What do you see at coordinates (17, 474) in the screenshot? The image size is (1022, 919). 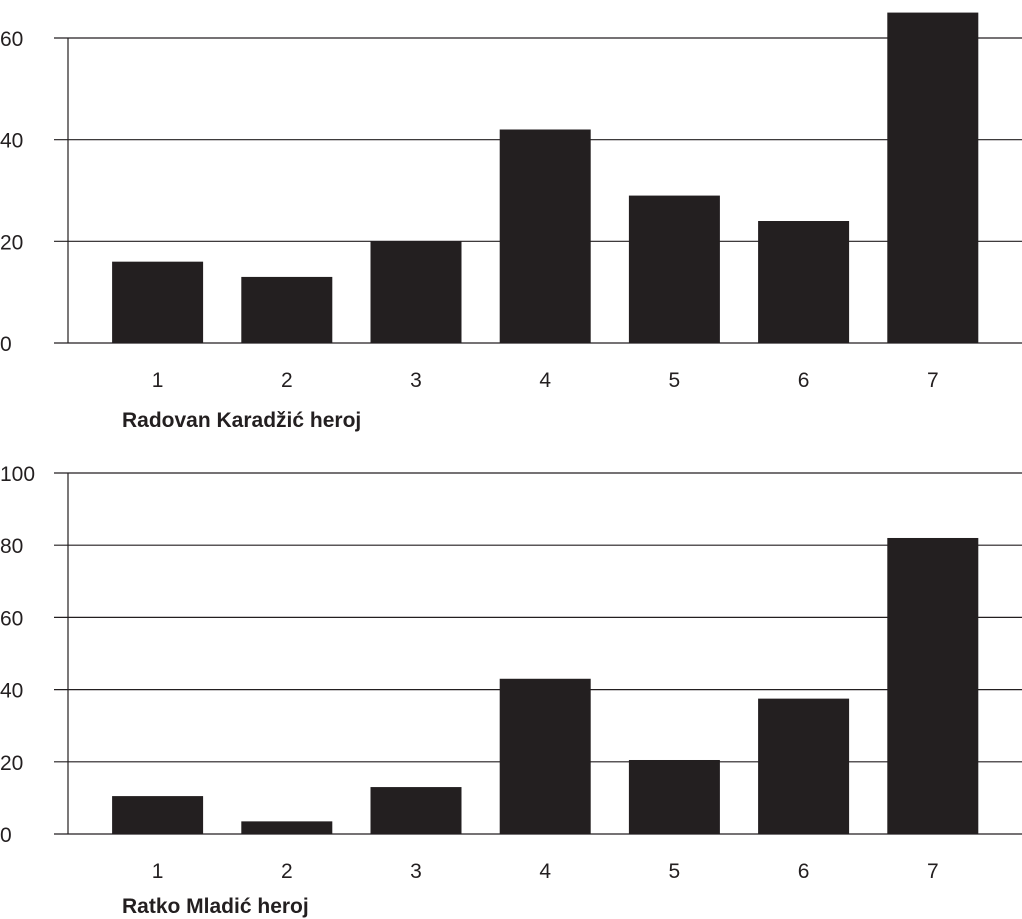 I see `y-tick-label: 100` at bounding box center [17, 474].